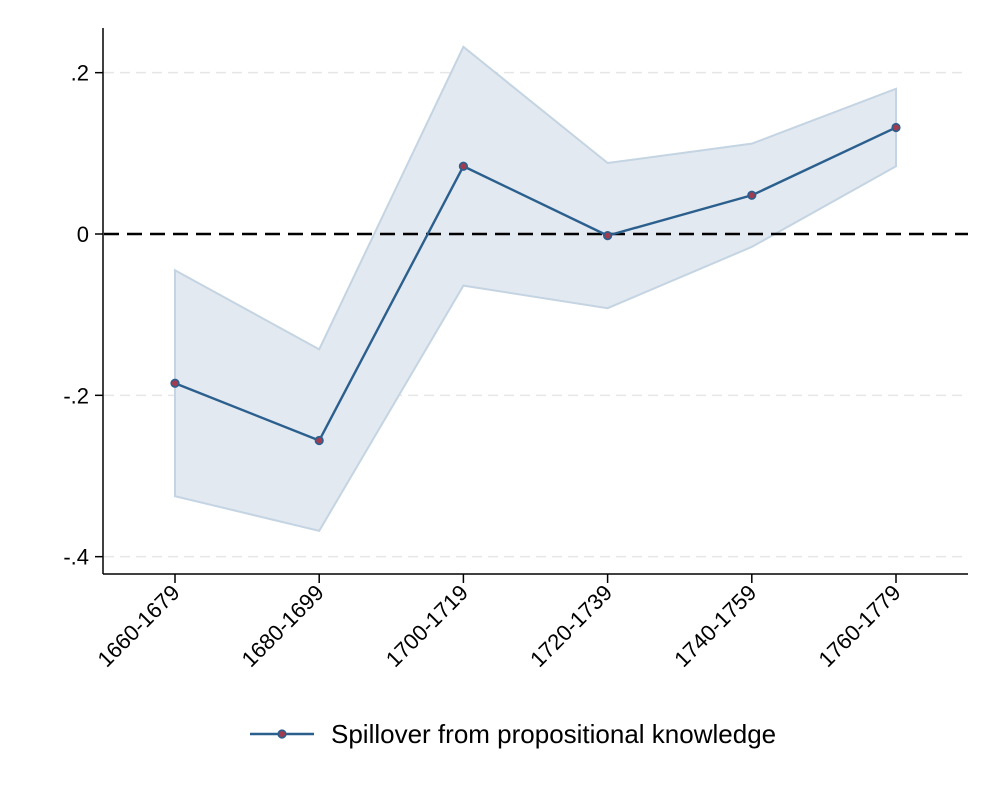 The image size is (996, 797). What do you see at coordinates (427, 626) in the screenshot?
I see `x-tick-label: 1700-1719` at bounding box center [427, 626].